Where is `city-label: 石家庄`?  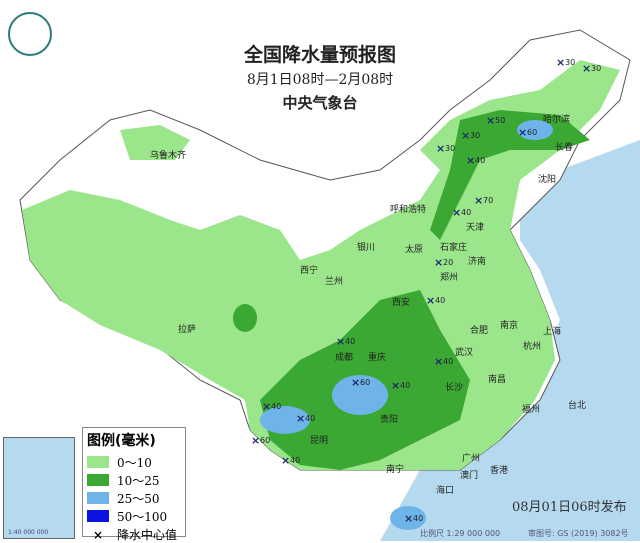 city-label: 石家庄 is located at coordinates (453, 247).